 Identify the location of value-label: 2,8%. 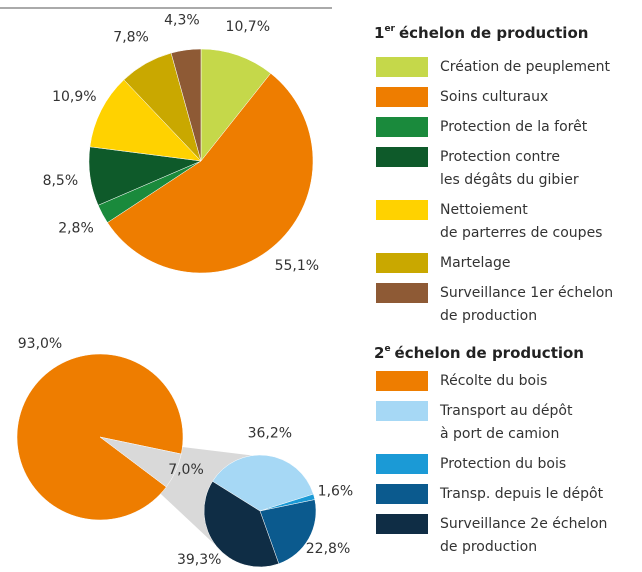
(76, 228).